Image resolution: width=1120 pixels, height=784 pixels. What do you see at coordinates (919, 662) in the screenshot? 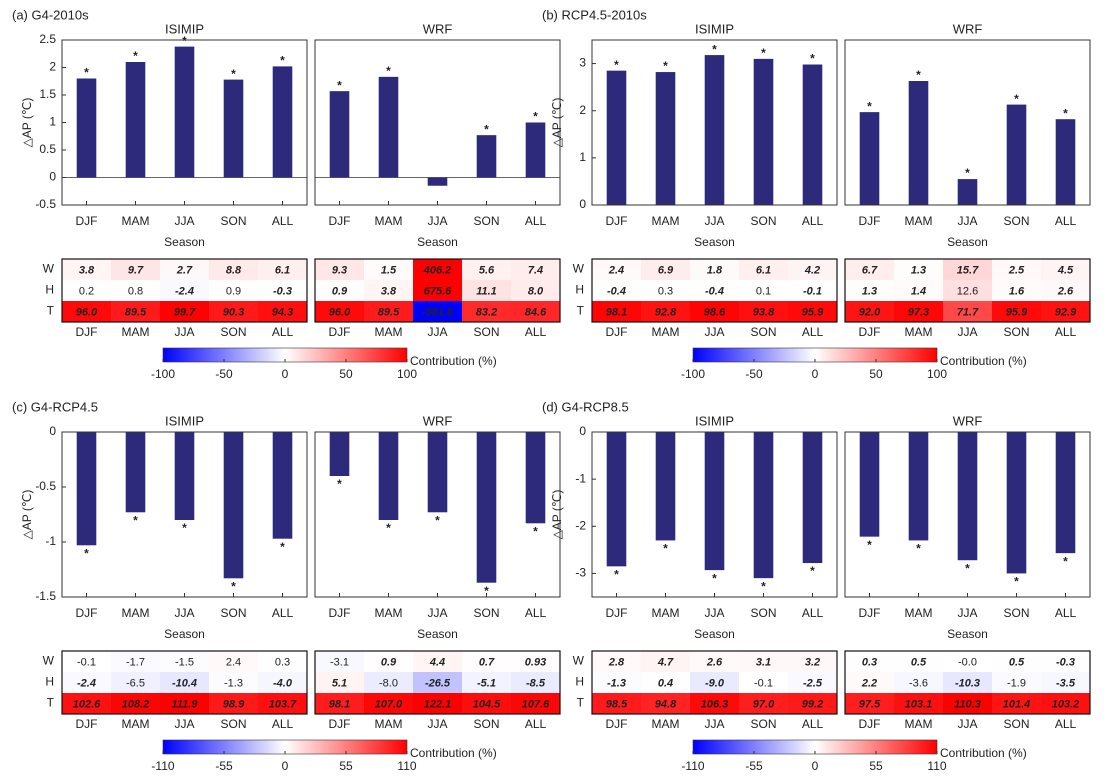
I see `cell-value: 0.5` at bounding box center [919, 662].